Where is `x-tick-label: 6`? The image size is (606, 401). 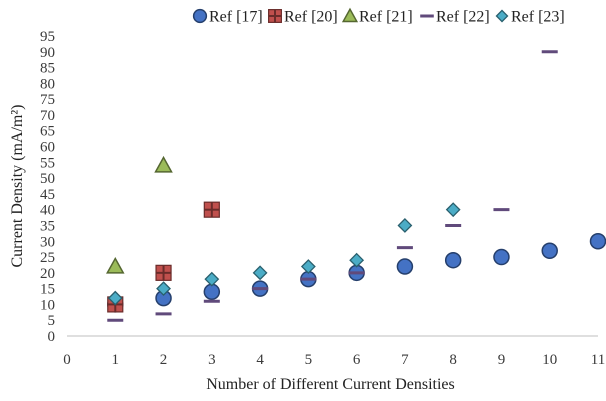 x-tick-label: 6 is located at coordinates (357, 360).